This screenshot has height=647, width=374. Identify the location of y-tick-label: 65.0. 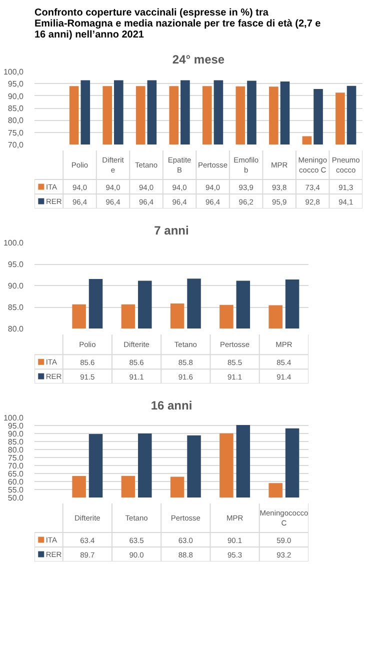
(16, 474).